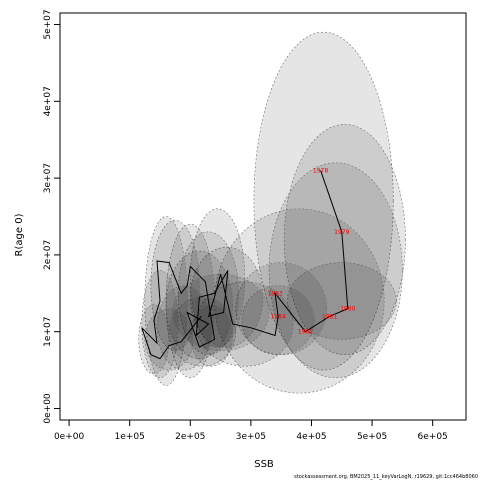 The width and height of the screenshot is (480, 480). I want to click on year-label: 1979, so click(341, 232).